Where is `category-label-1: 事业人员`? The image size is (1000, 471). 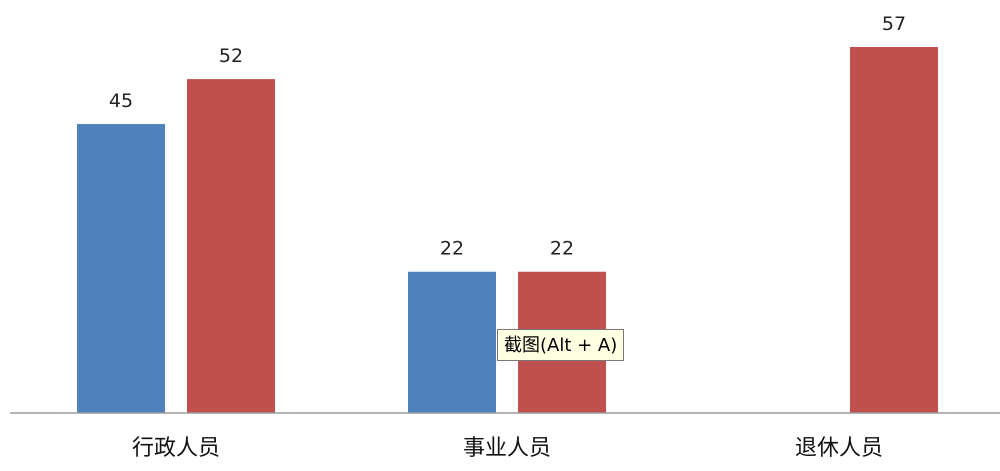 category-label-1: 事业人员 is located at coordinates (507, 448).